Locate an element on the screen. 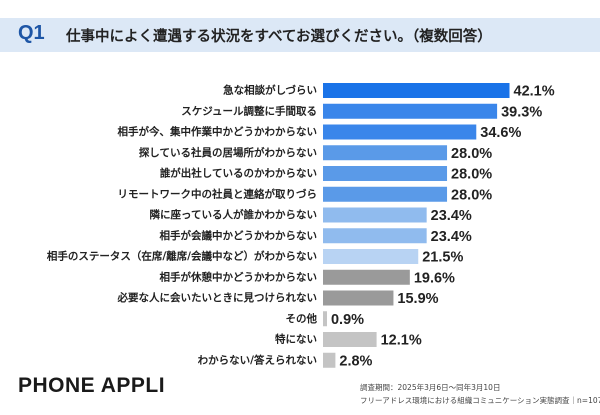 This screenshot has width=600, height=415. survey-name: フリーアドレス環境における組織コミュニケーション実態調査｜n=107 is located at coordinates (480, 400).